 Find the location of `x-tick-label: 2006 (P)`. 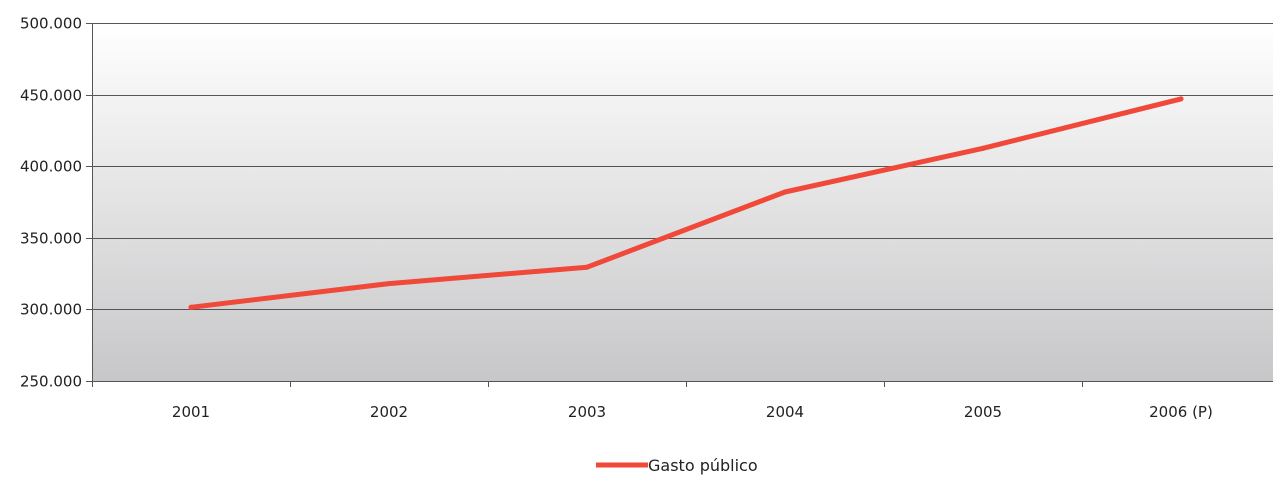

x-tick-label: 2006 (P) is located at coordinates (1181, 412).